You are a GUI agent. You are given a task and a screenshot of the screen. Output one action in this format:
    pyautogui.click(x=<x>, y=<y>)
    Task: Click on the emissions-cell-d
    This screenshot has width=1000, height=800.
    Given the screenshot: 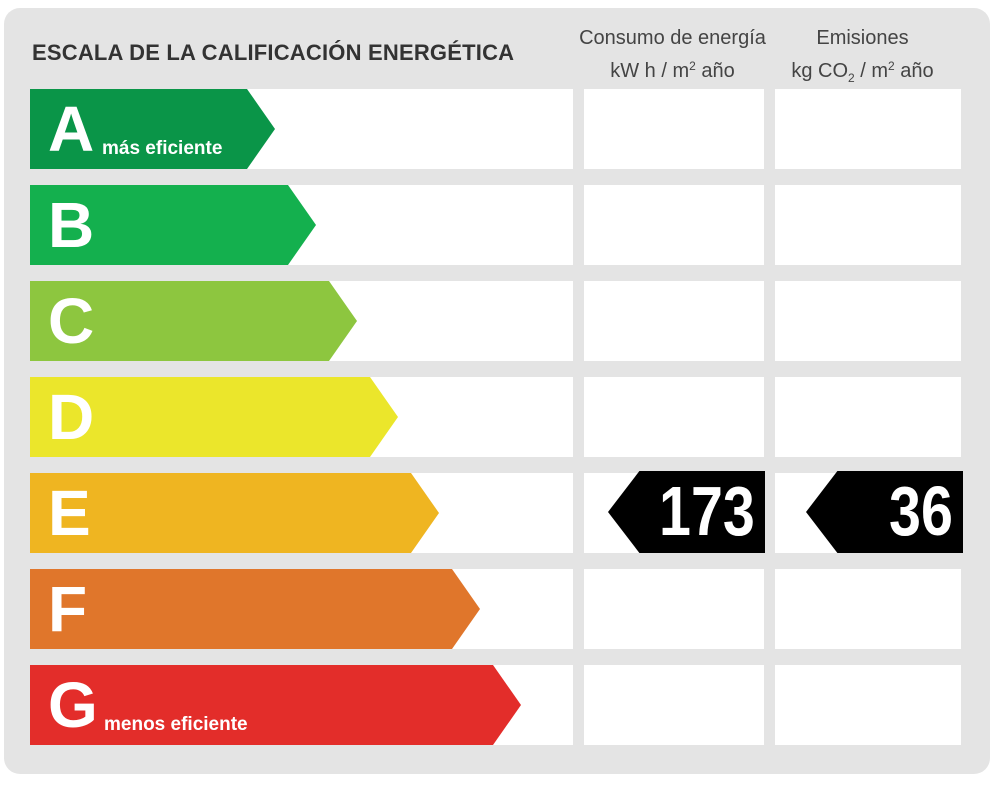 What is the action you would take?
    pyautogui.click(x=868, y=417)
    